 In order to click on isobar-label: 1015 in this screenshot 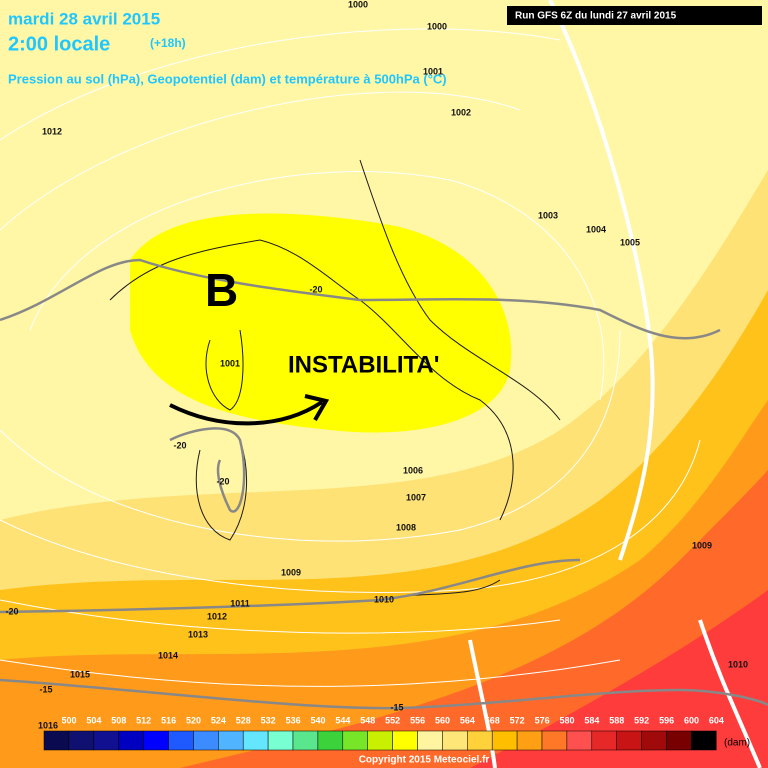, I will do `click(80, 674)`.